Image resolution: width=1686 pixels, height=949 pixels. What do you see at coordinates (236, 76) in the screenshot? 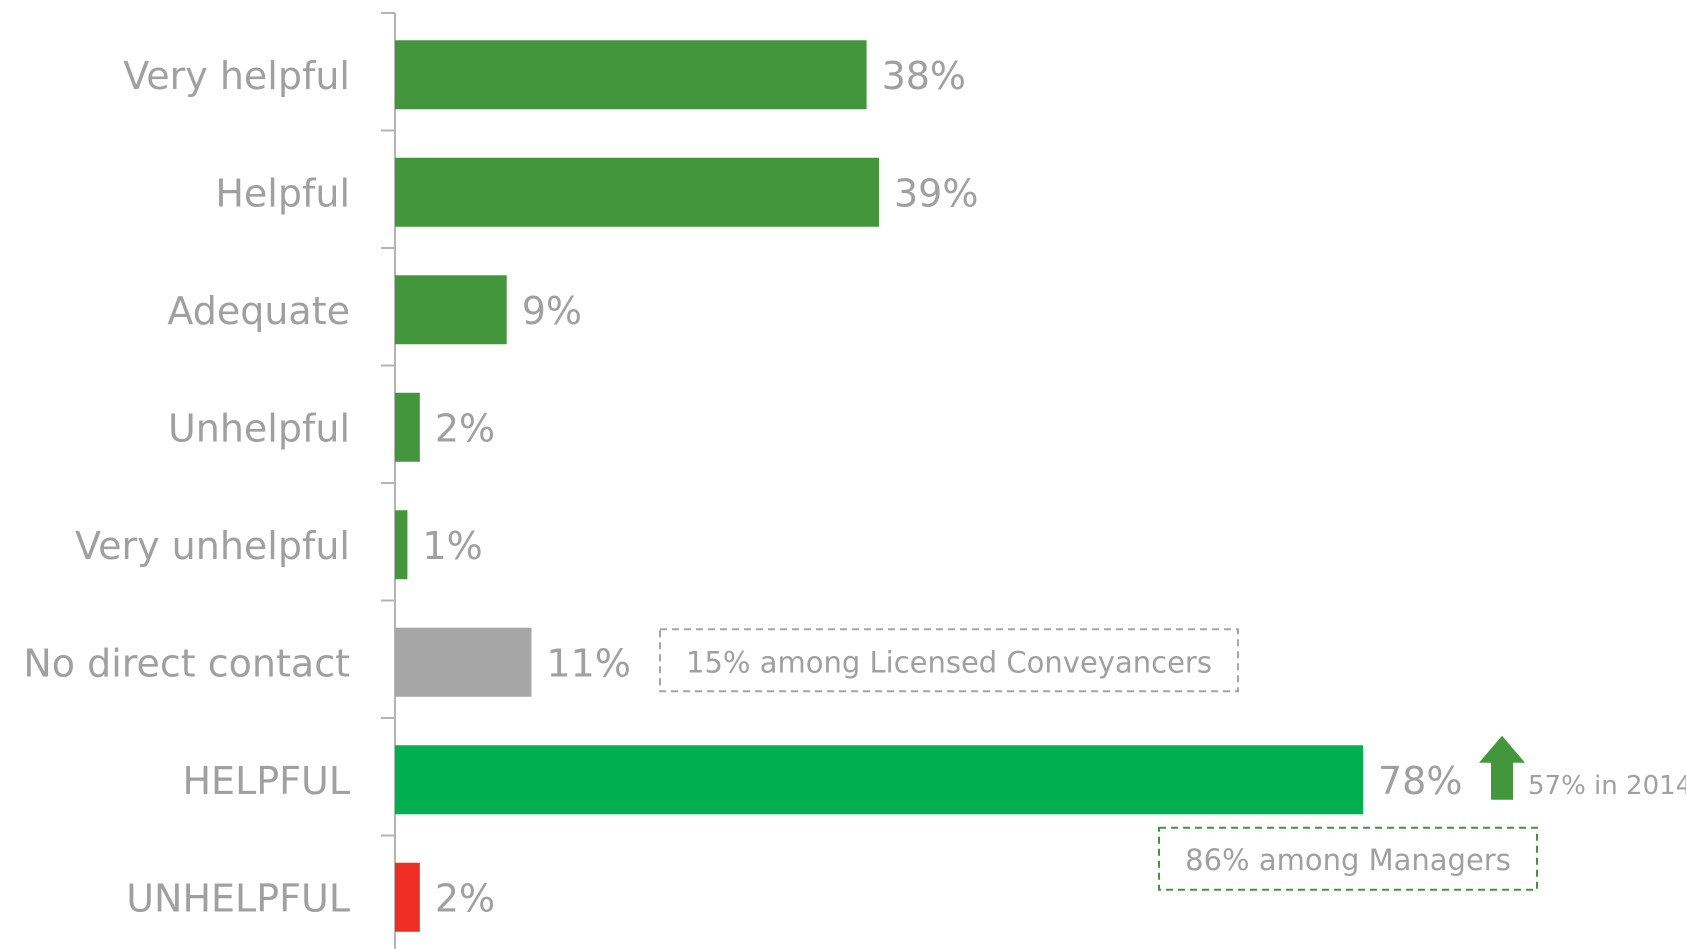
I see `category-label-very-helpful: Very helpful` at bounding box center [236, 76].